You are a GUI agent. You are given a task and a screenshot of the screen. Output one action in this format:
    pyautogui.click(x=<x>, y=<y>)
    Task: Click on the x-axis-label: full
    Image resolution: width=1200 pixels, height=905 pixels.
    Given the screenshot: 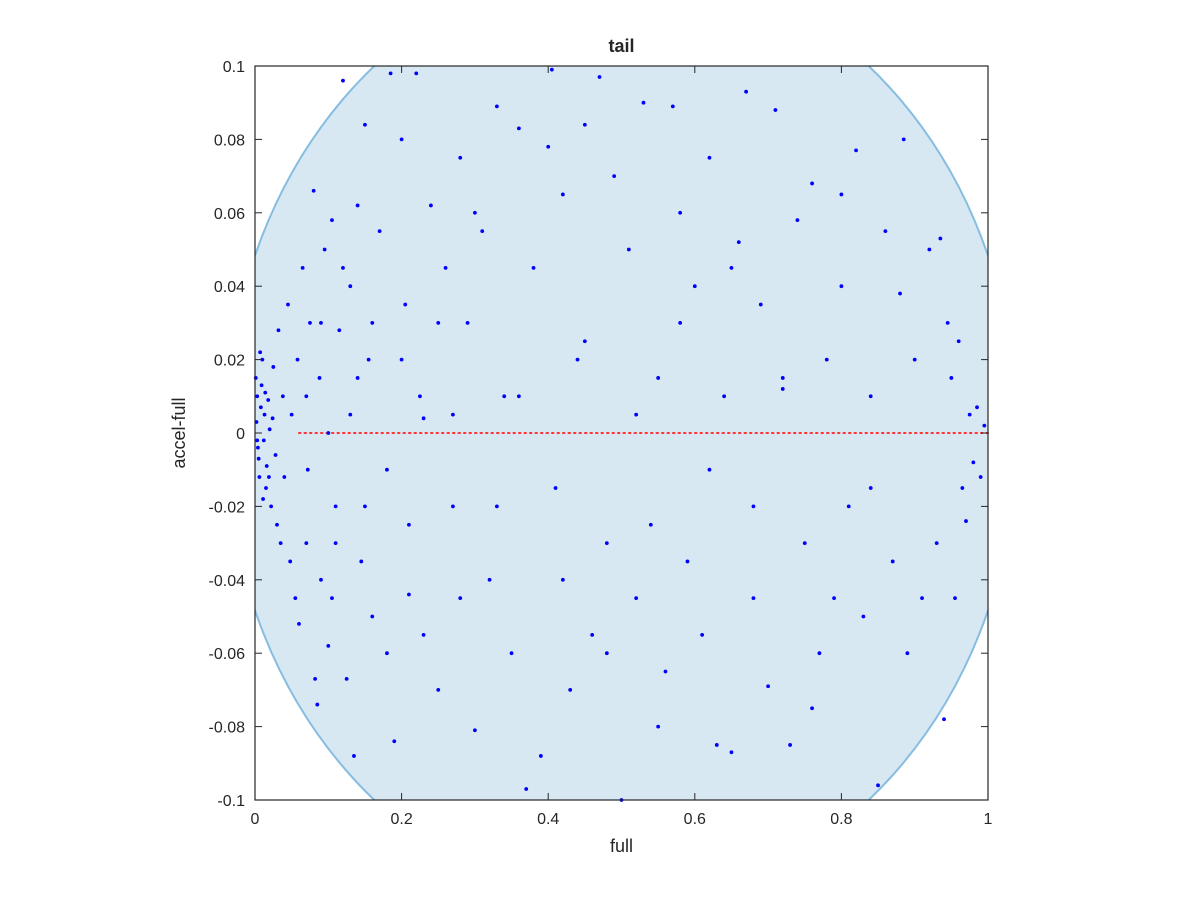 What is the action you would take?
    pyautogui.click(x=621, y=846)
    